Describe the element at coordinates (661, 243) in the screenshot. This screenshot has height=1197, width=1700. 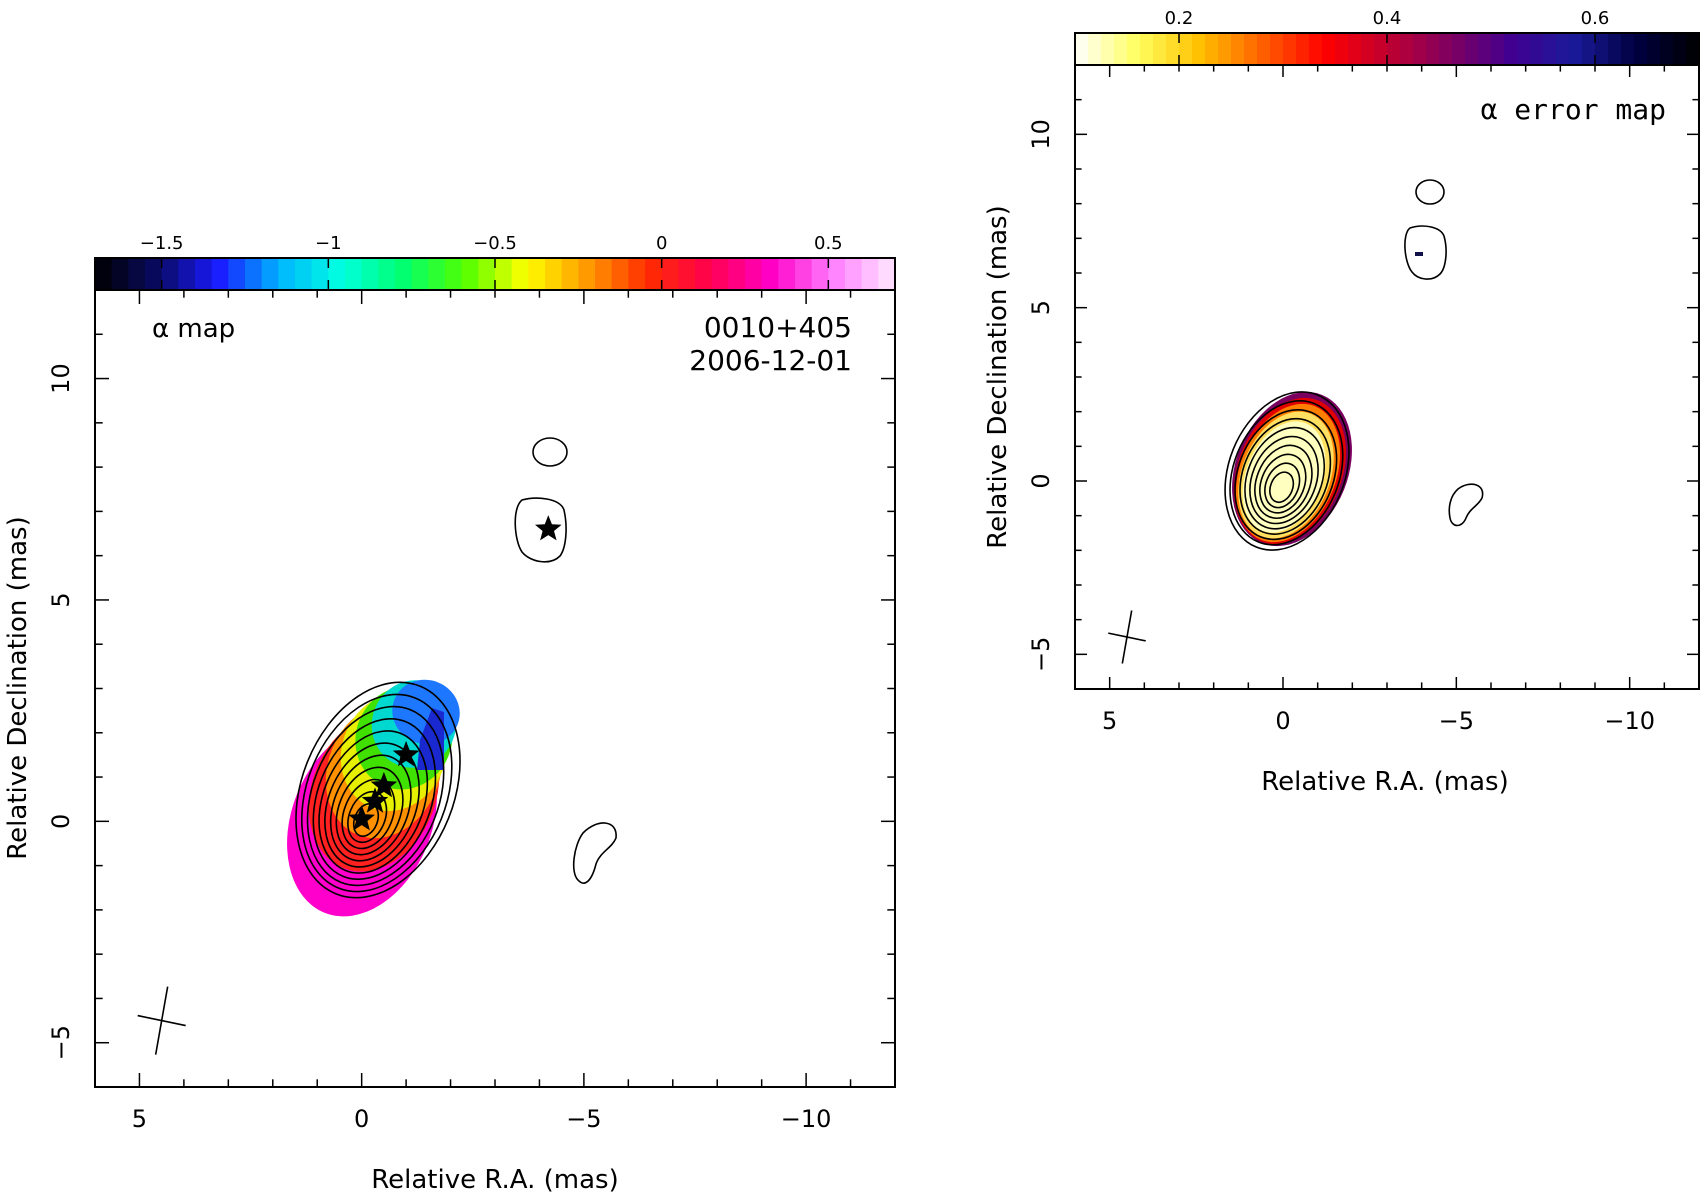
I see `colorbar-tick-label: 0` at that location.